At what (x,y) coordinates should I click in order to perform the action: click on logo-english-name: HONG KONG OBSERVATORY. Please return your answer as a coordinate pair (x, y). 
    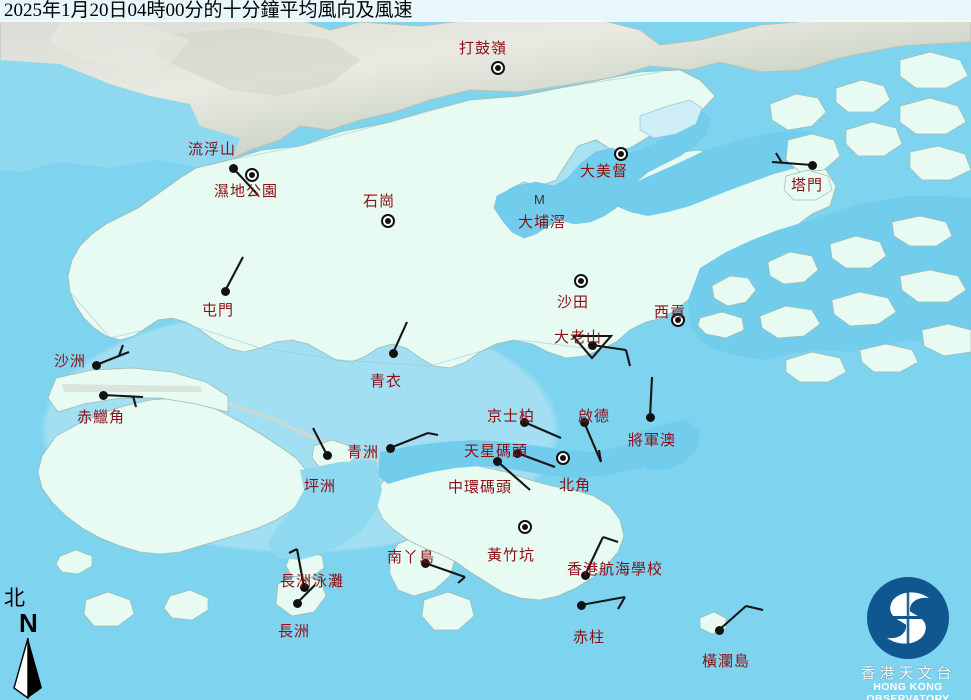
    Looking at the image, I should click on (908, 690).